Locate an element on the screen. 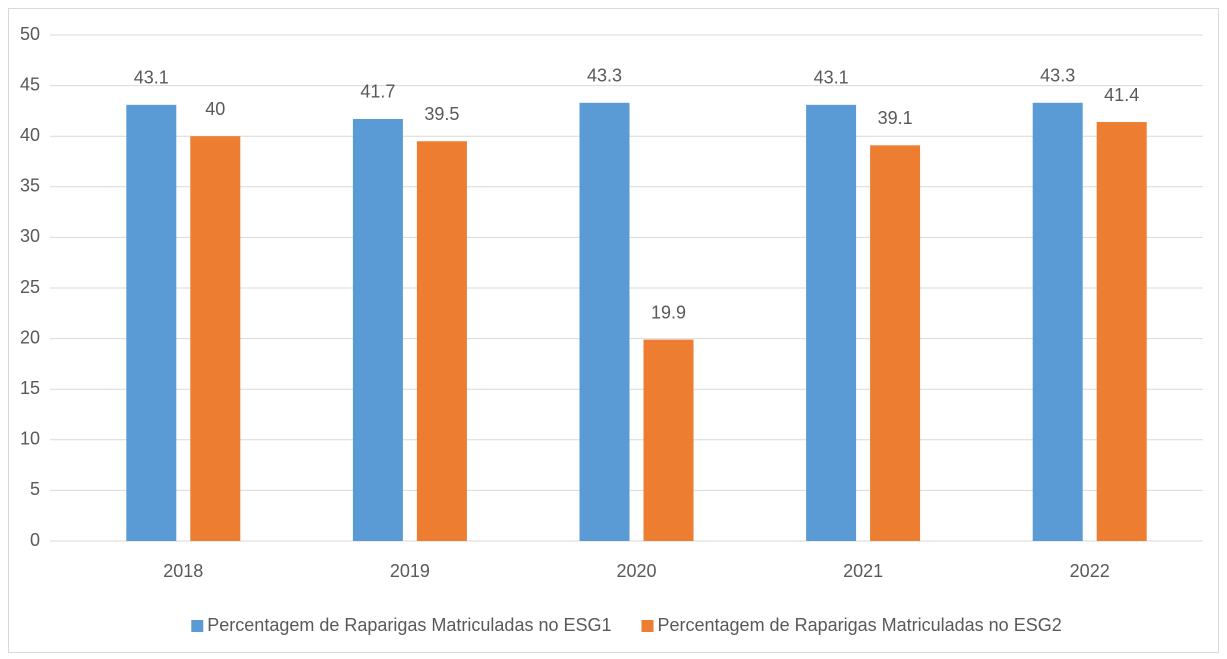 This screenshot has height=659, width=1227. y-tick-label: 40 is located at coordinates (30, 135).